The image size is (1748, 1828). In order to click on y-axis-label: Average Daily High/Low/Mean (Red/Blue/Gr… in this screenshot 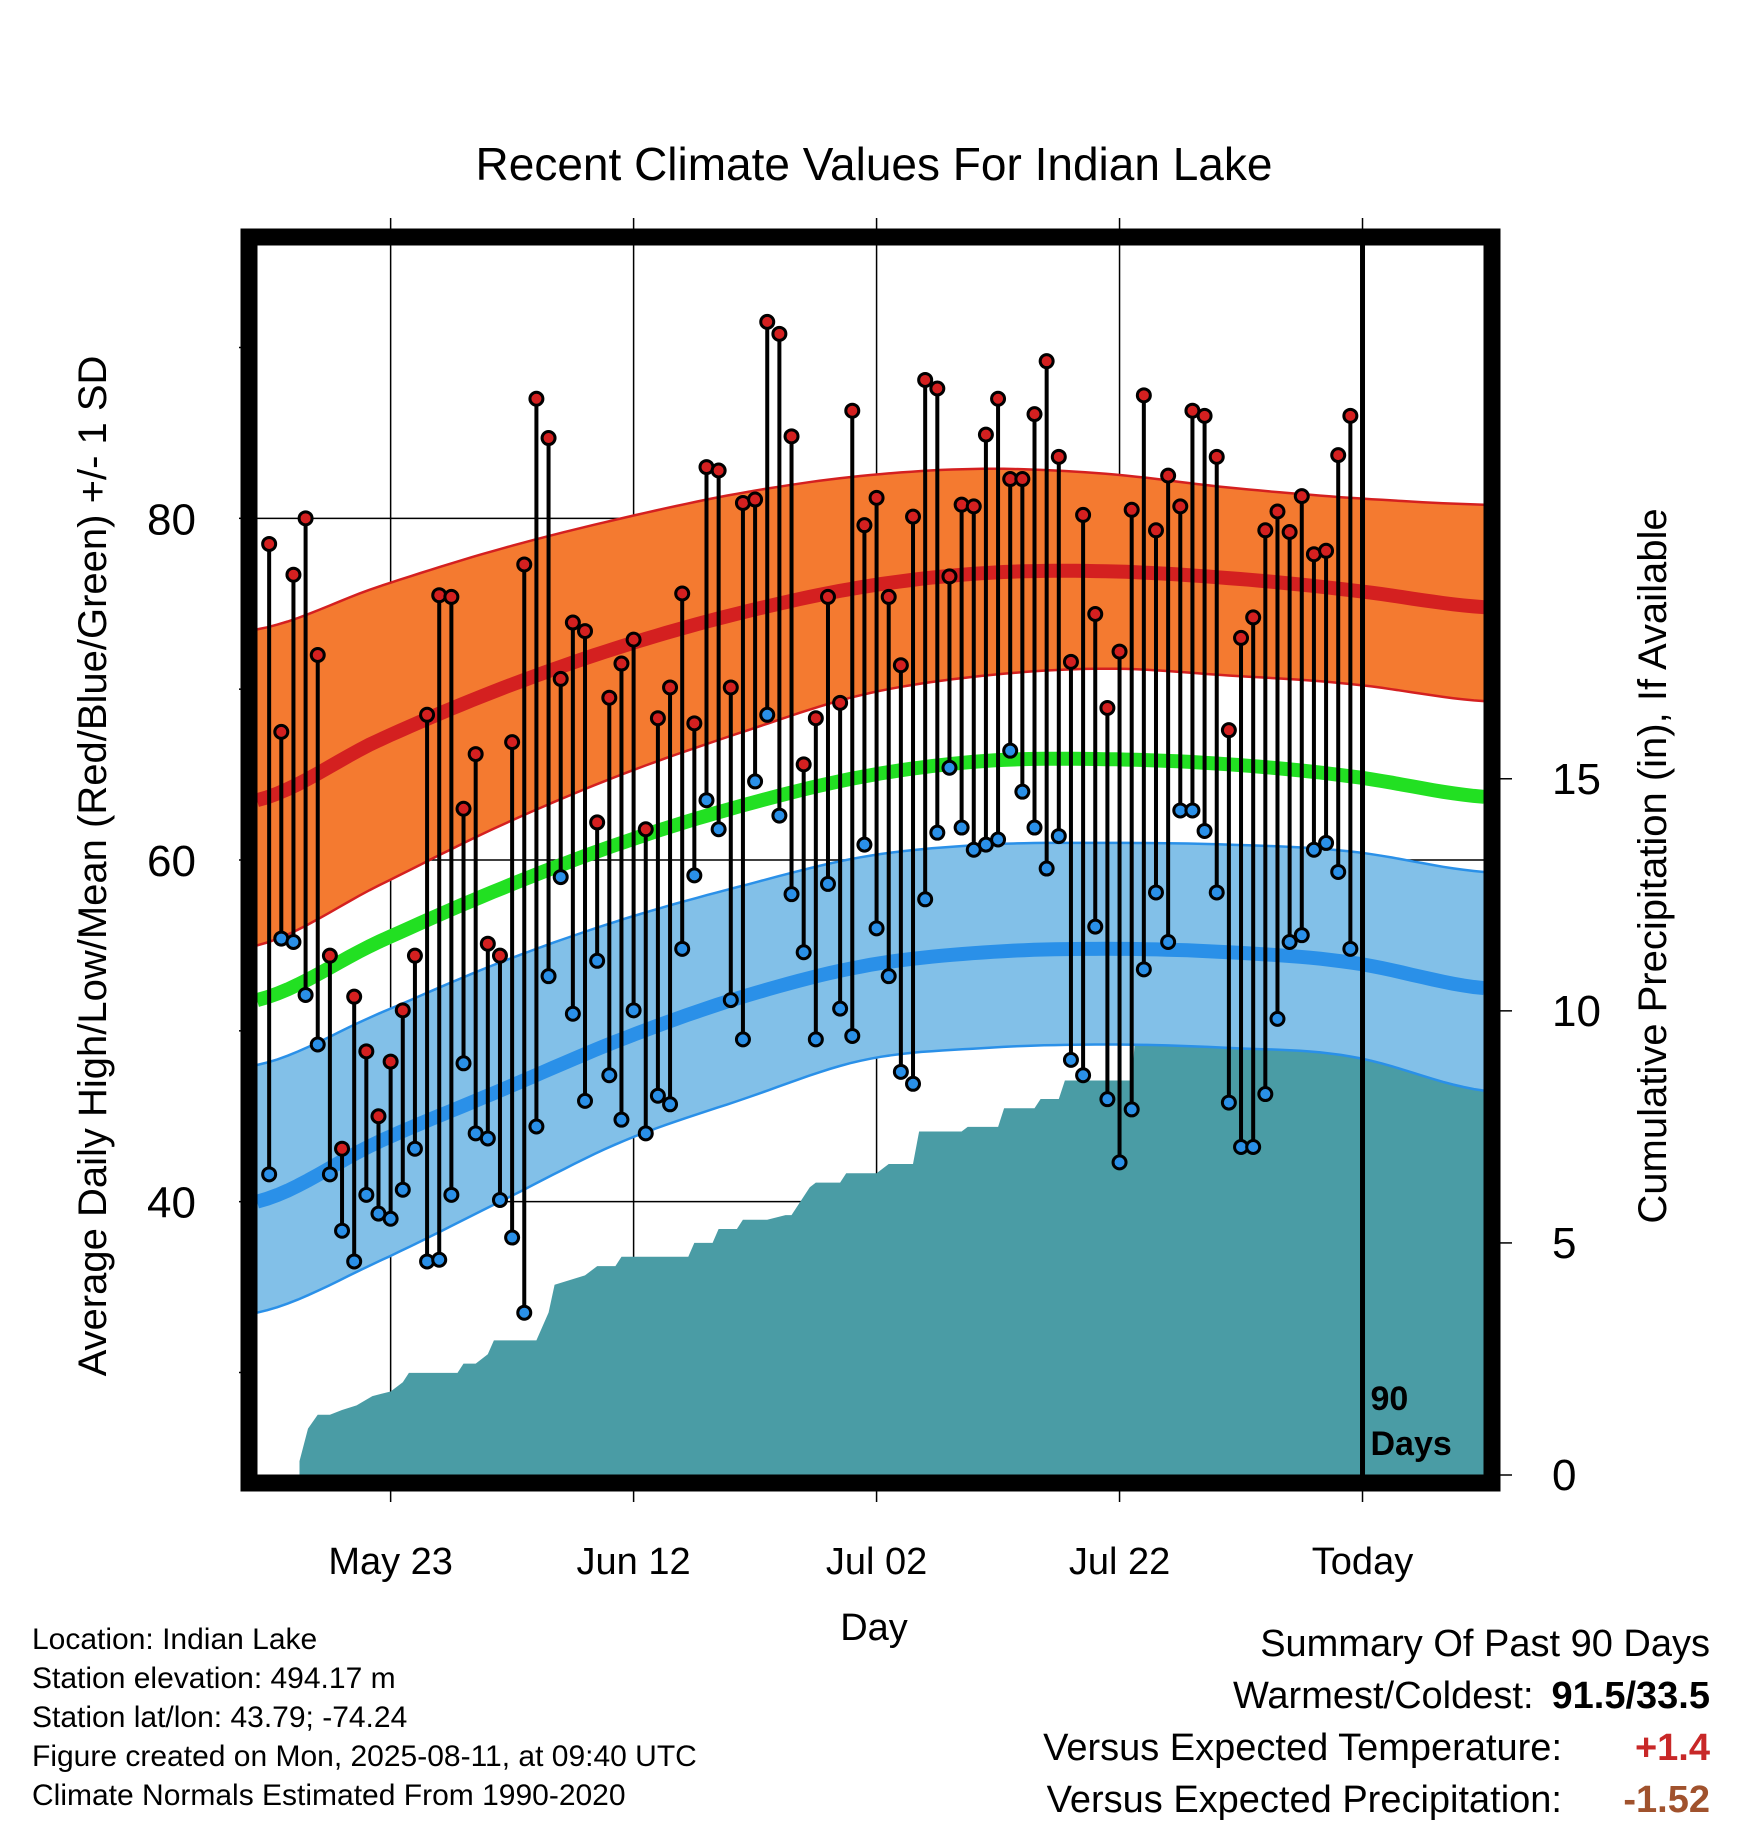, I will do `click(93, 866)`.